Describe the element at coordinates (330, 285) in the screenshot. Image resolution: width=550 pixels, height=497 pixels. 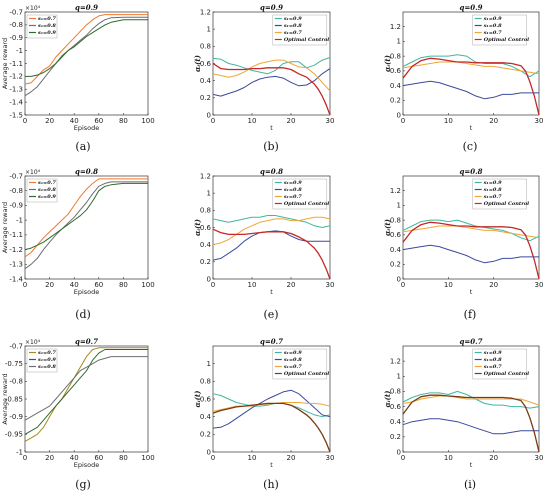
I see `x-tick-label: 30` at that location.